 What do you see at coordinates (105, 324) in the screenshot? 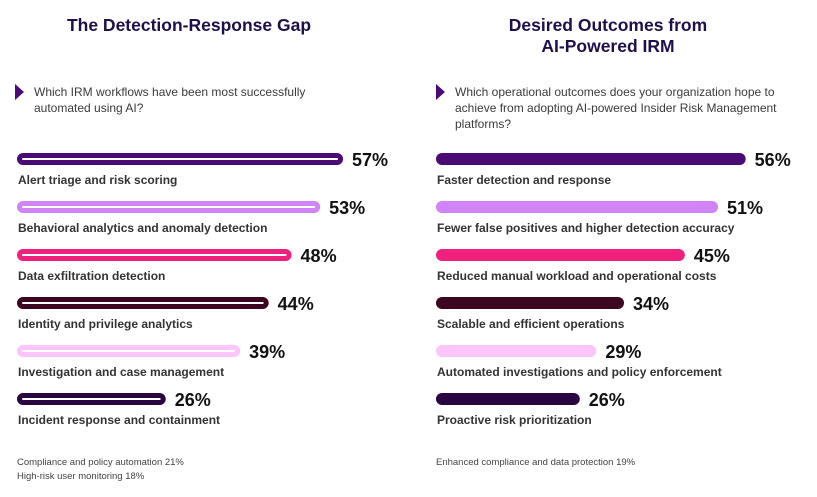
I see `category-label: Identity and privilege analytics` at bounding box center [105, 324].